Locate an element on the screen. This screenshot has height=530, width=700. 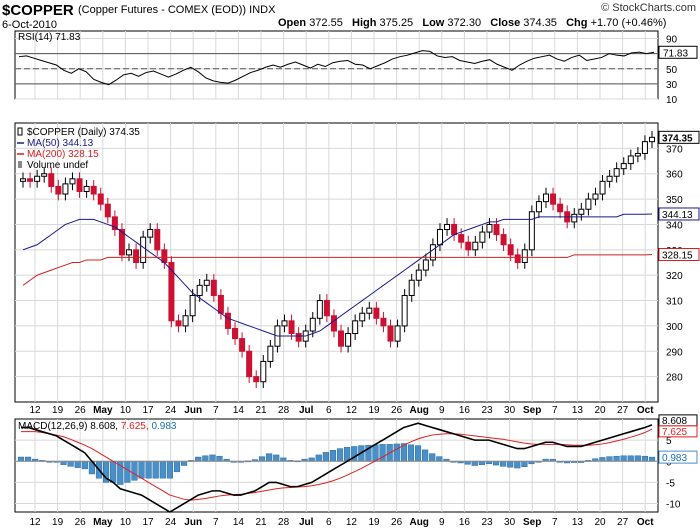
low-label: Low is located at coordinates (433, 23).